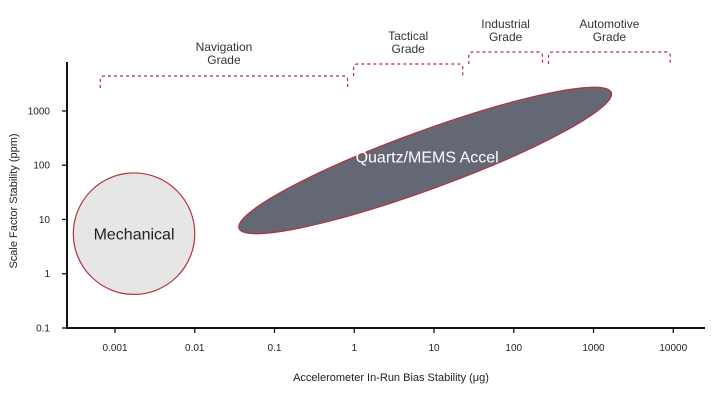 The height and width of the screenshot is (400, 720). What do you see at coordinates (609, 30) in the screenshot?
I see `grade-label-automotive-grade: Automotive Grade` at bounding box center [609, 30].